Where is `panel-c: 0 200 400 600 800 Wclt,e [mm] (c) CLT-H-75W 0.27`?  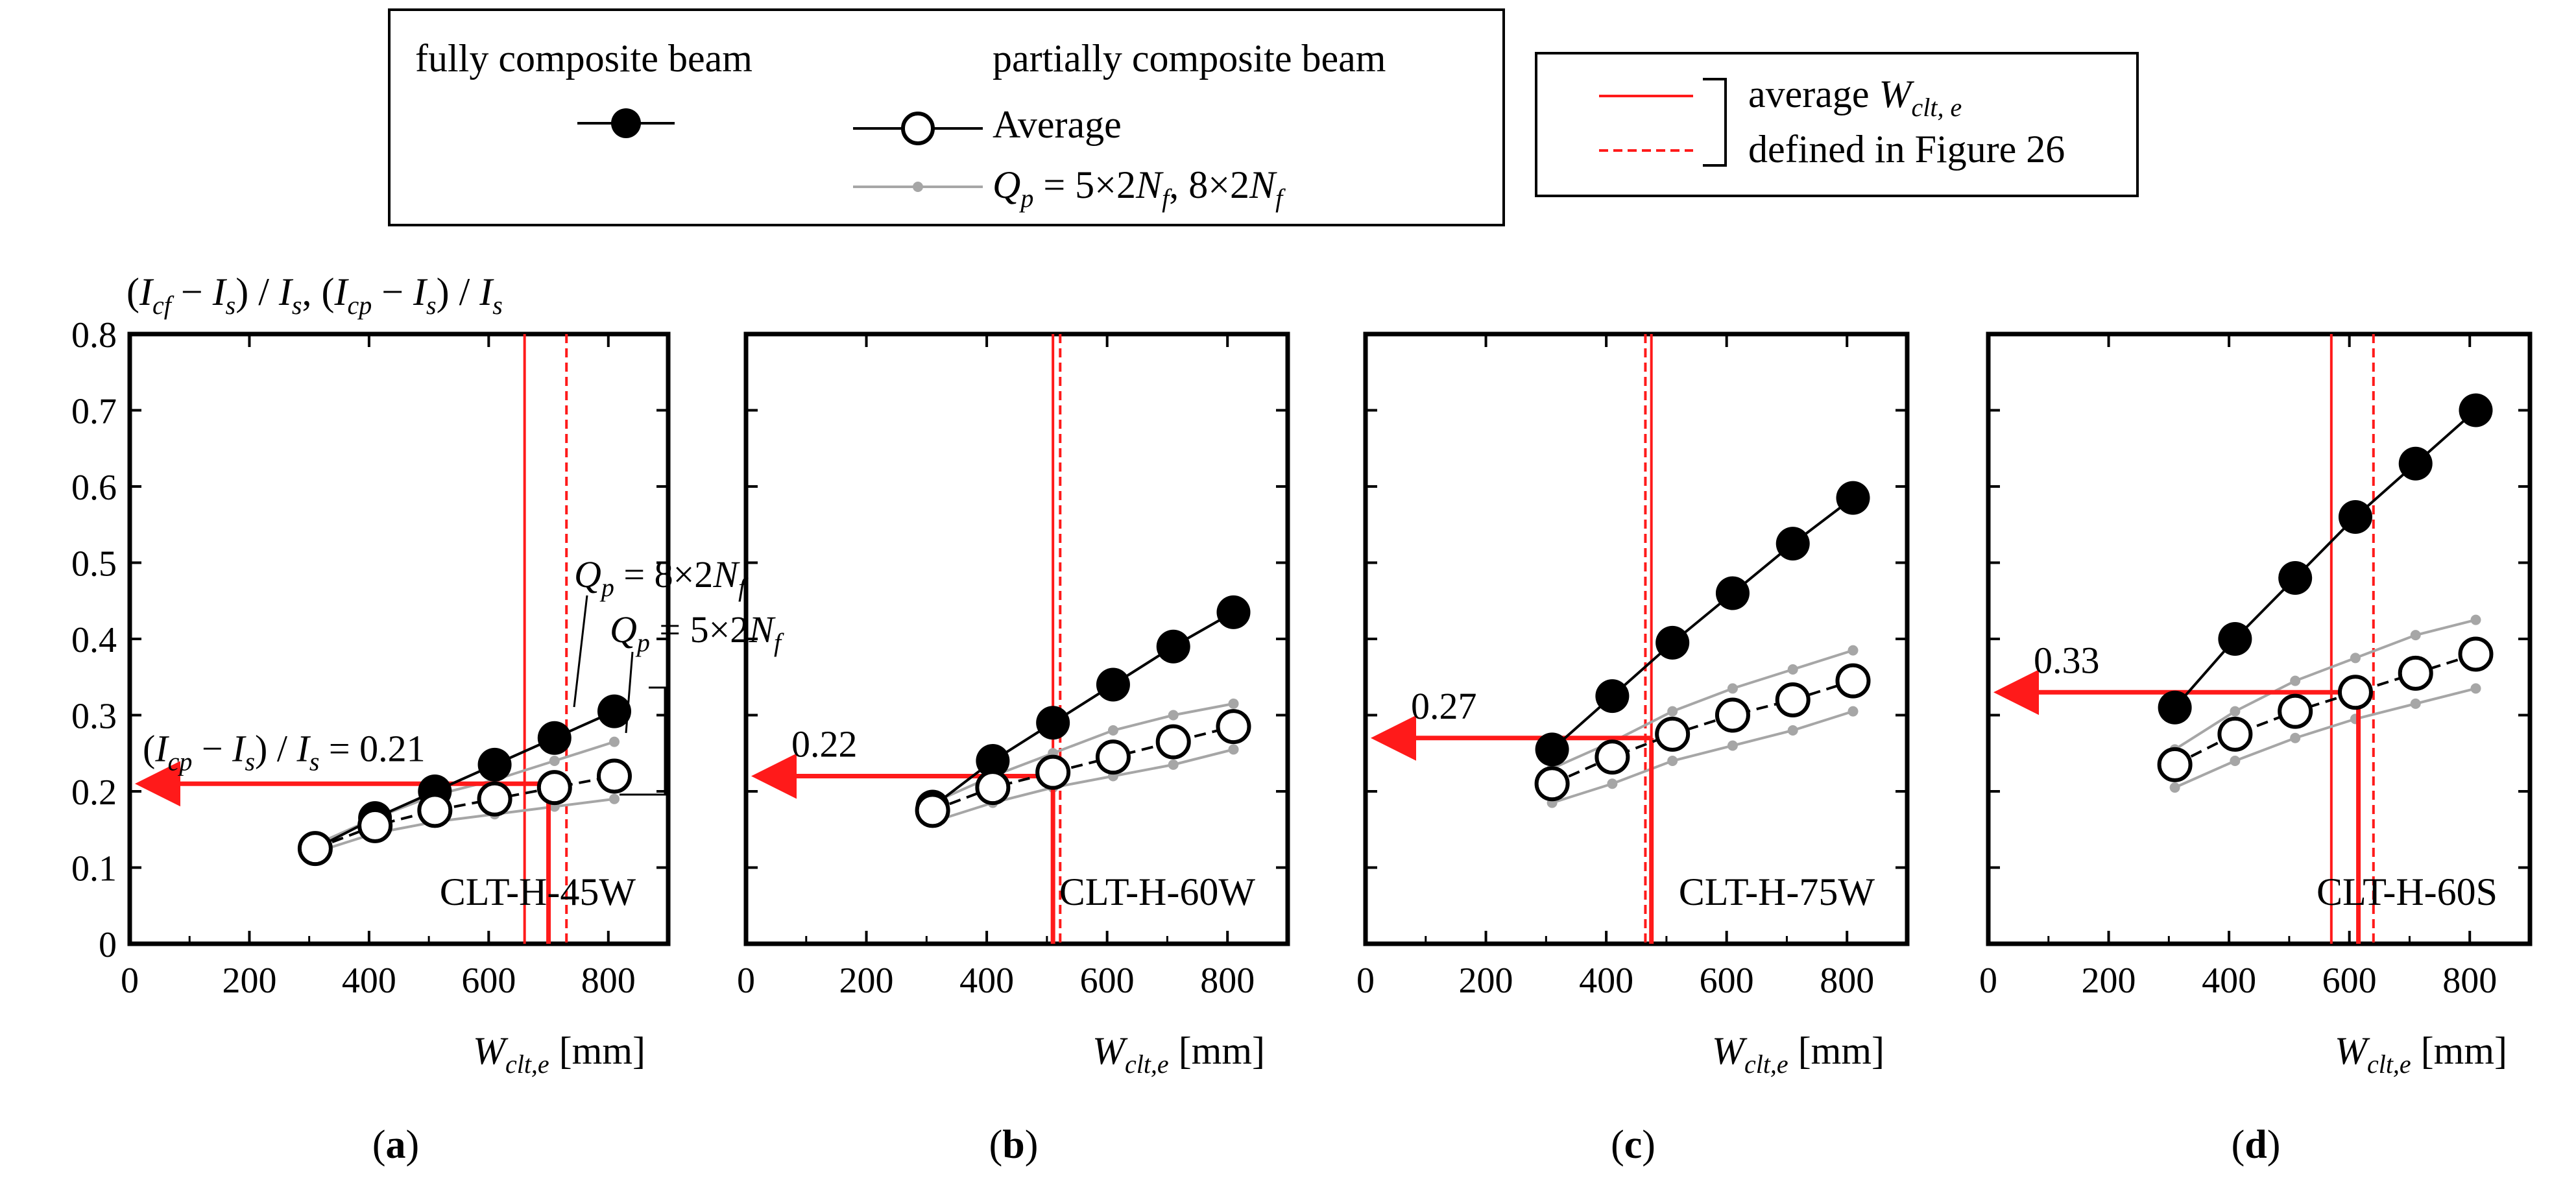 panel-c: 0 200 400 600 800 Wclt,e [mm] (c) CLT-H-75W 0.27 is located at coordinates (1633, 749).